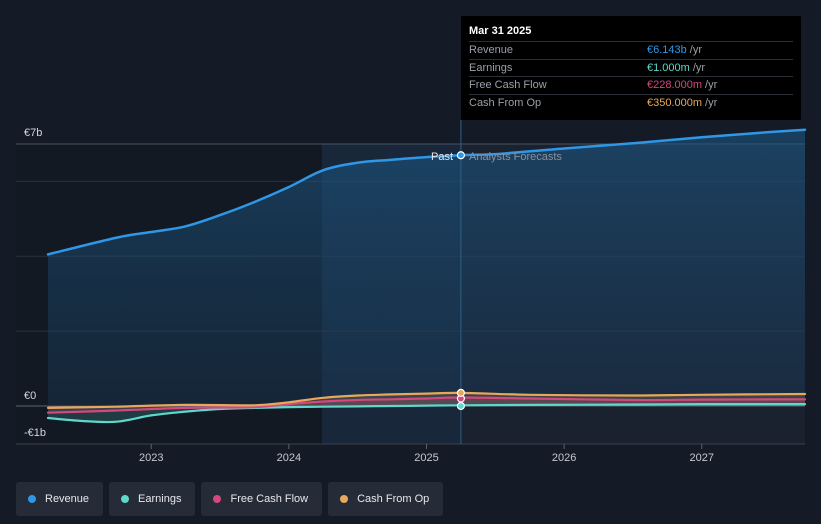 Image resolution: width=821 pixels, height=524 pixels. What do you see at coordinates (631, 85) in the screenshot?
I see `tooltip-row-free-cash-flow: Free Cash Flow €228.000m /yr` at bounding box center [631, 85].